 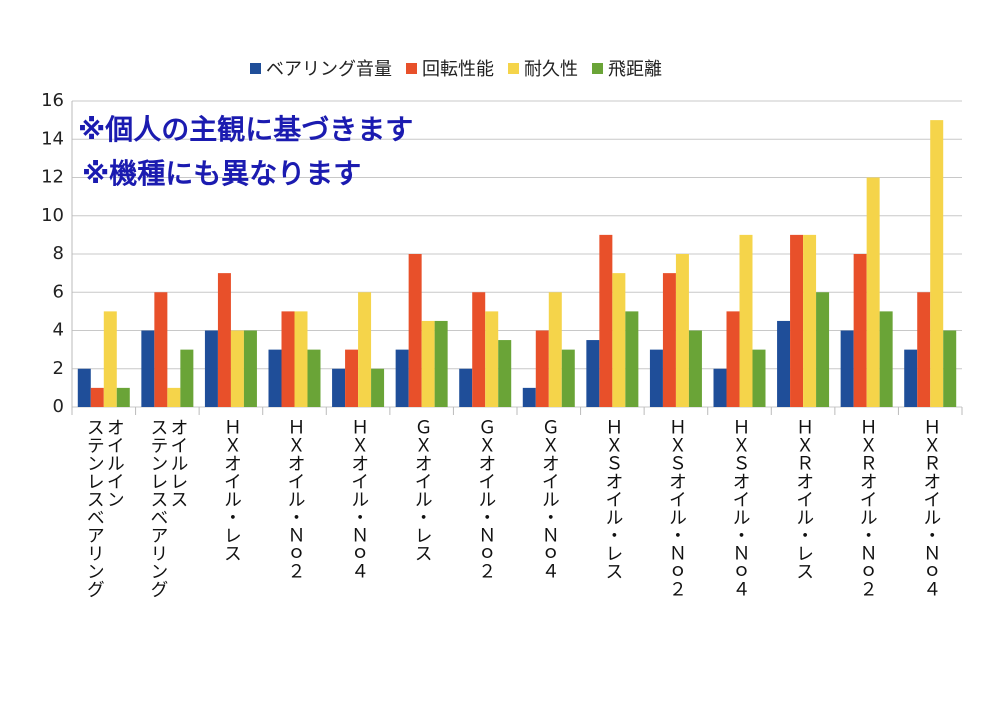 I want to click on legend-label: 飛距離, so click(x=635, y=69).